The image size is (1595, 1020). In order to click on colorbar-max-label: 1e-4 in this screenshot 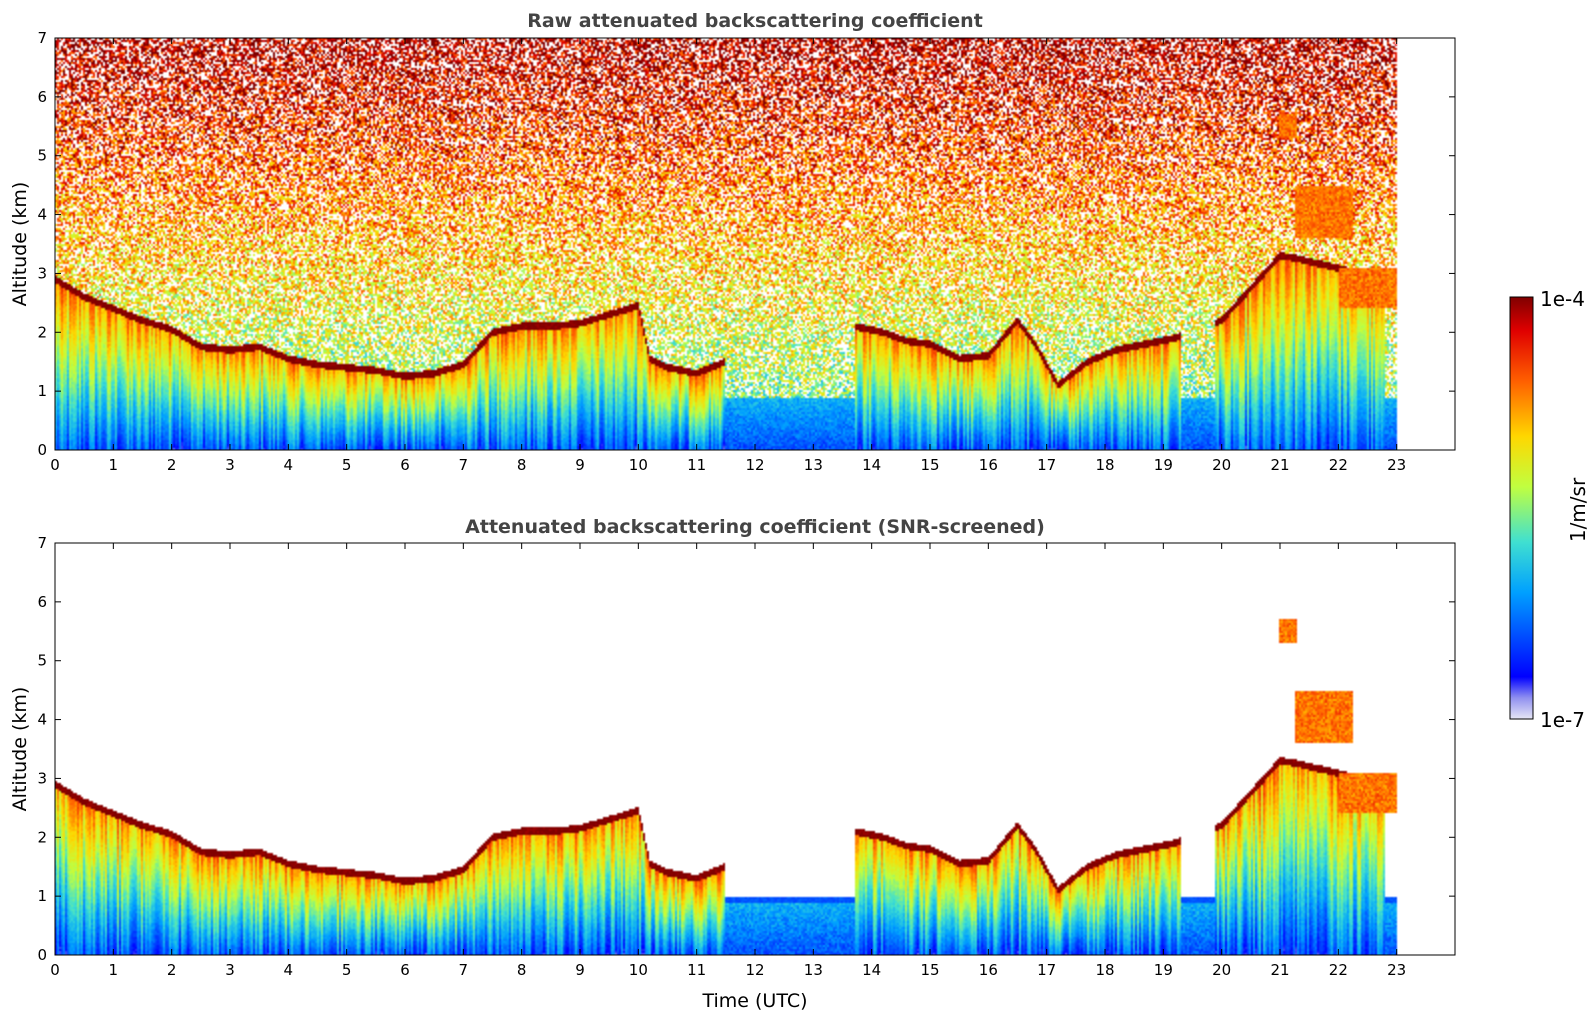, I will do `click(1562, 299)`.